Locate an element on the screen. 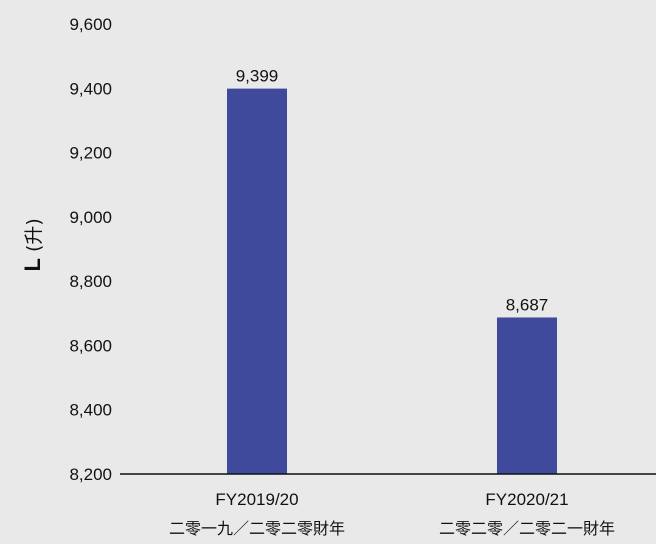 This screenshot has width=656, height=544. y-tick-label: 8,400 is located at coordinates (90, 410).